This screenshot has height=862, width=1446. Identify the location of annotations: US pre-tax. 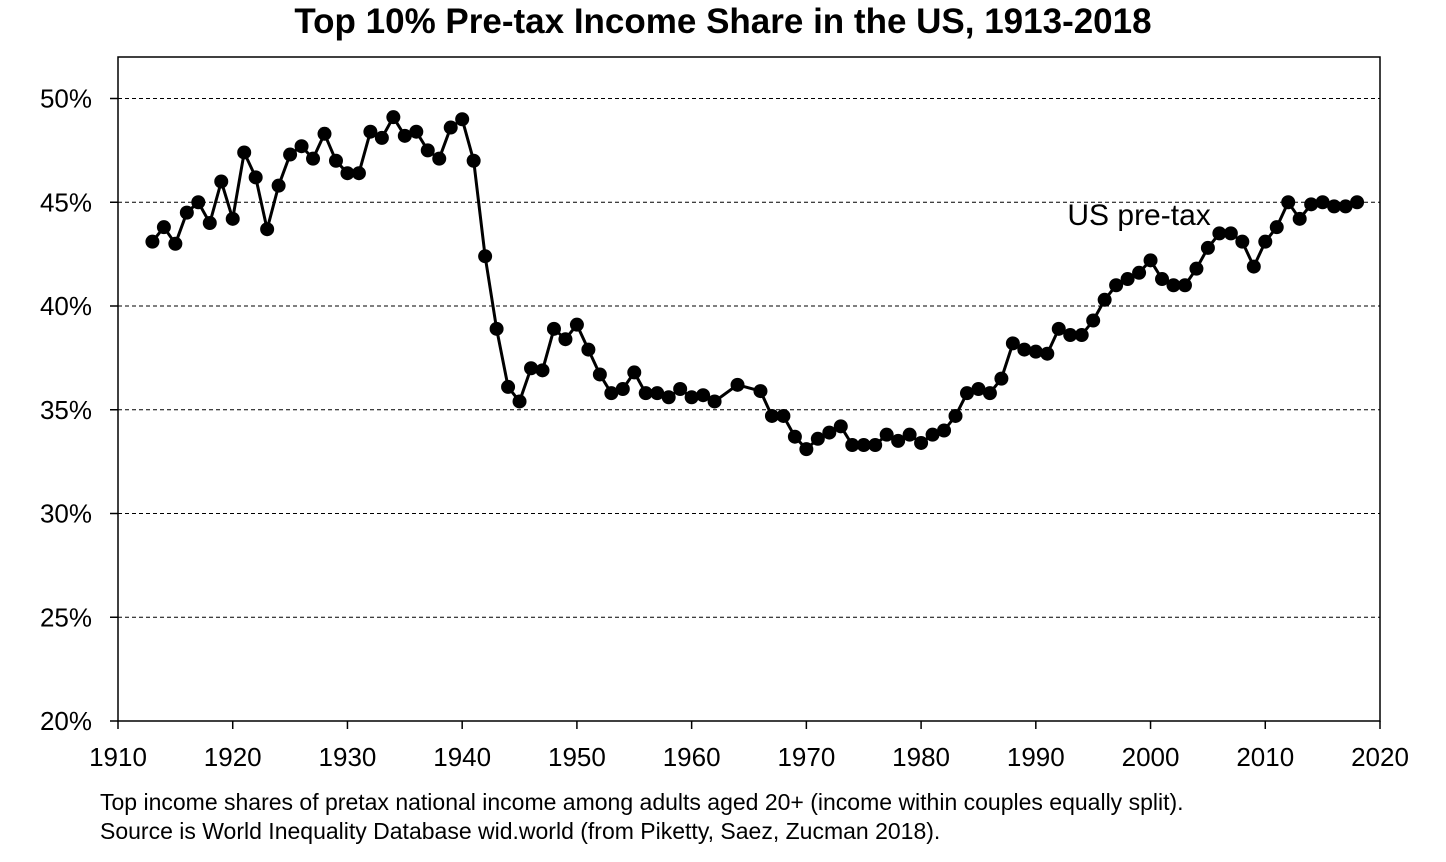
(1138, 215).